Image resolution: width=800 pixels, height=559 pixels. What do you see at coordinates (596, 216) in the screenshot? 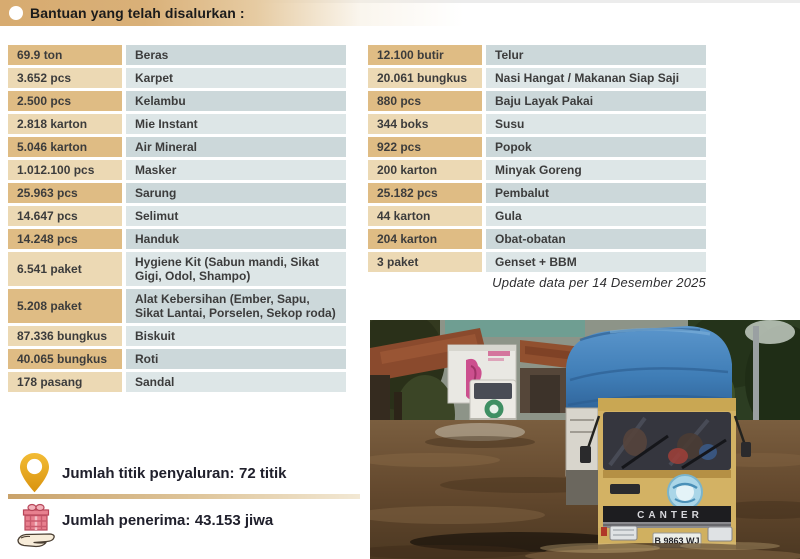
I see `item-cell: Gula` at bounding box center [596, 216].